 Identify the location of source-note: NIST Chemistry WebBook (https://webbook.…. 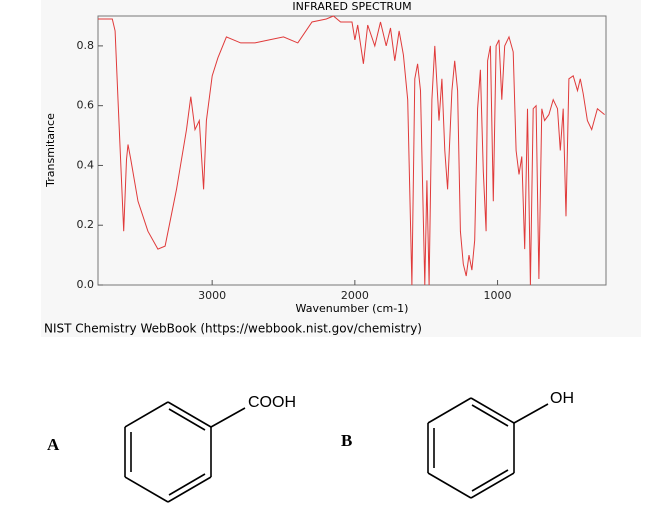
(233, 329).